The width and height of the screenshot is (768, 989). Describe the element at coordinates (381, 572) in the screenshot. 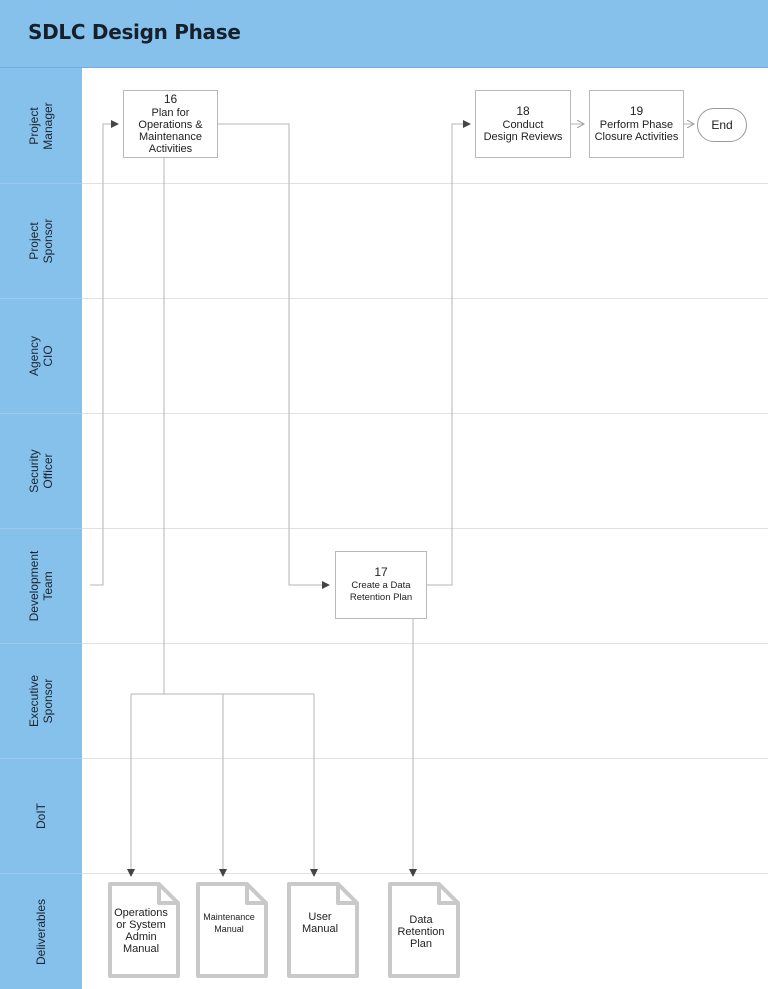

I see `step-number: 17` at that location.